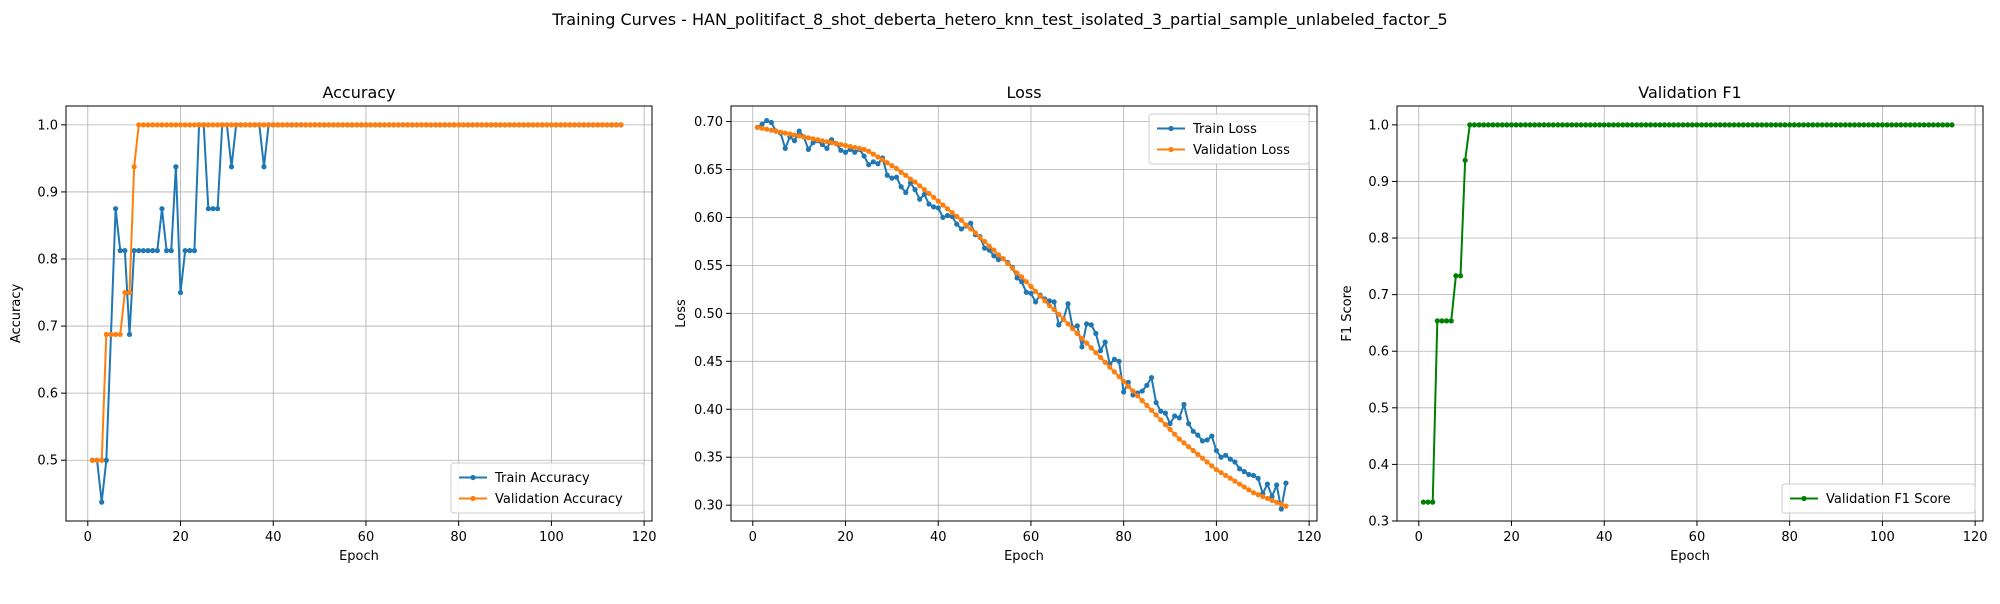  I want to click on y-tick-label: 0.7, so click(1378, 295).